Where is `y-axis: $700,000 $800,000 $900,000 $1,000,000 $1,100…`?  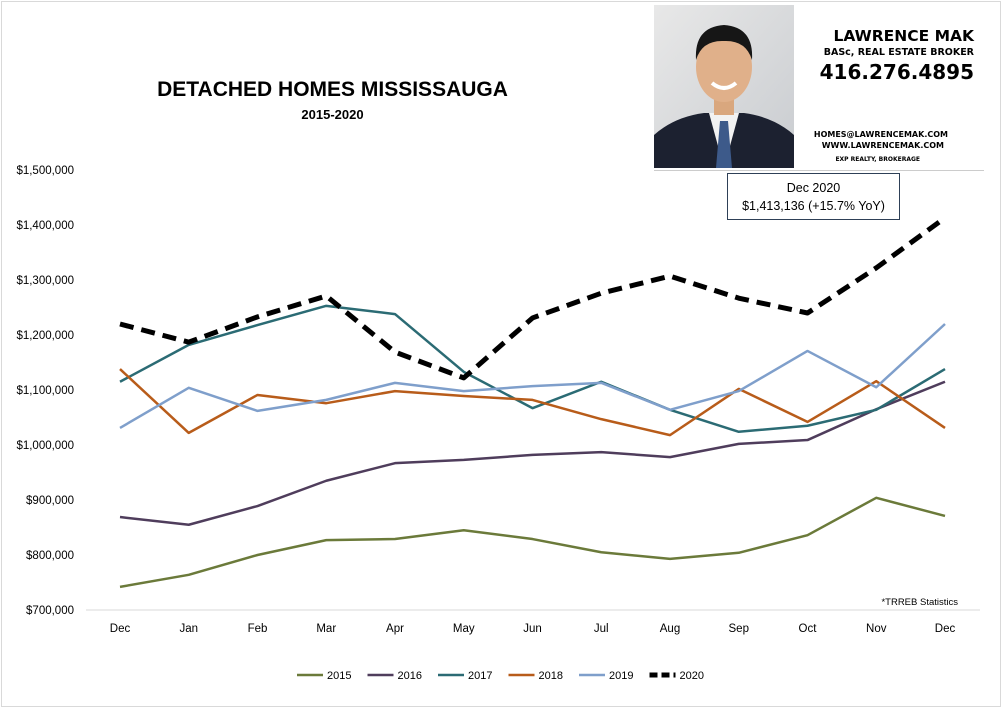
y-axis: $700,000 $800,000 $900,000 $1,000,000 $1,100… is located at coordinates (45, 391).